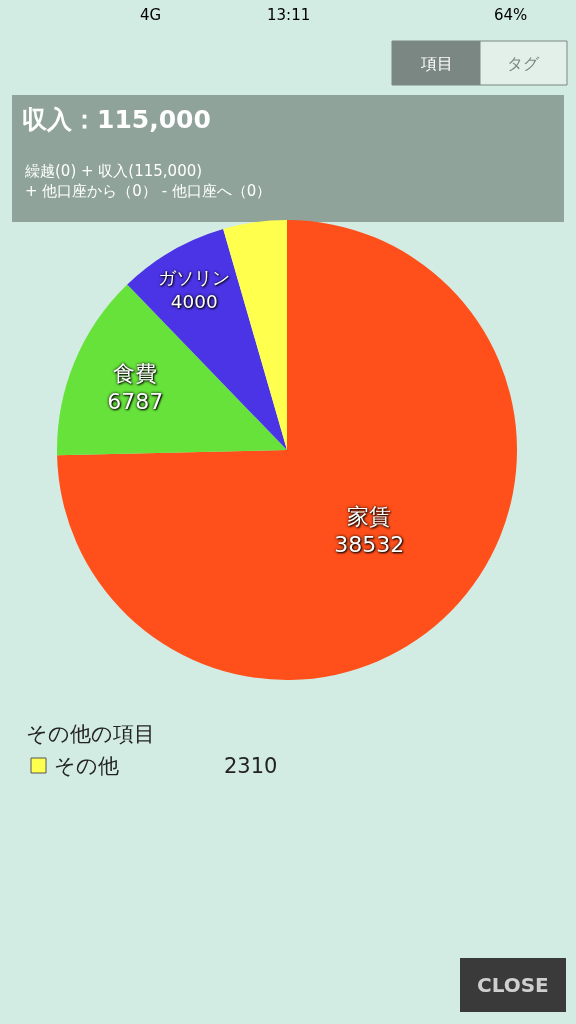  What do you see at coordinates (251, 766) in the screenshot?
I see `data-label: 2310` at bounding box center [251, 766].